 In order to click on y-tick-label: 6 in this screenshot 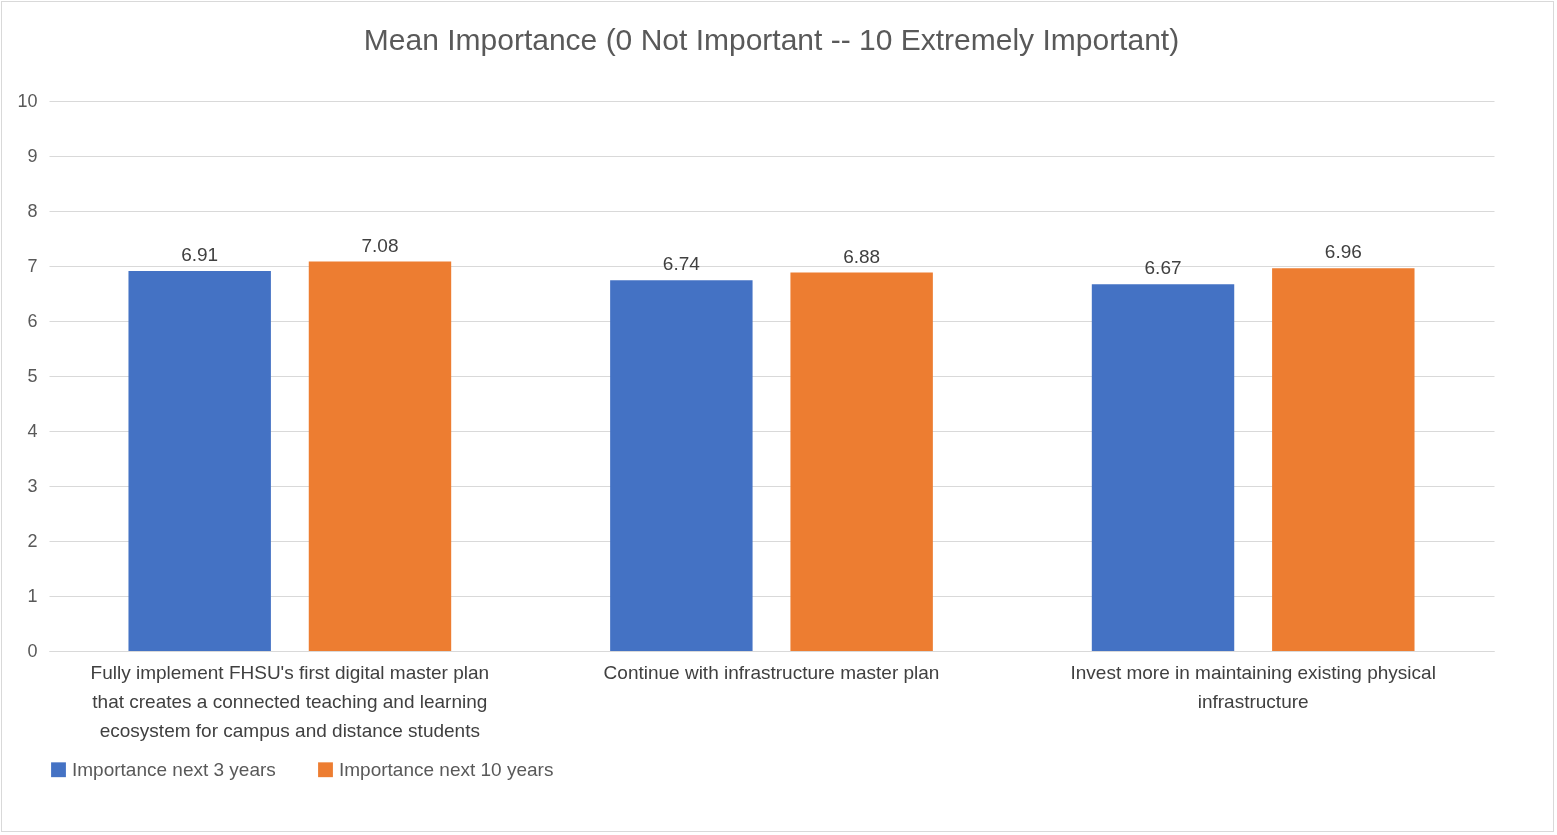, I will do `click(32, 320)`.